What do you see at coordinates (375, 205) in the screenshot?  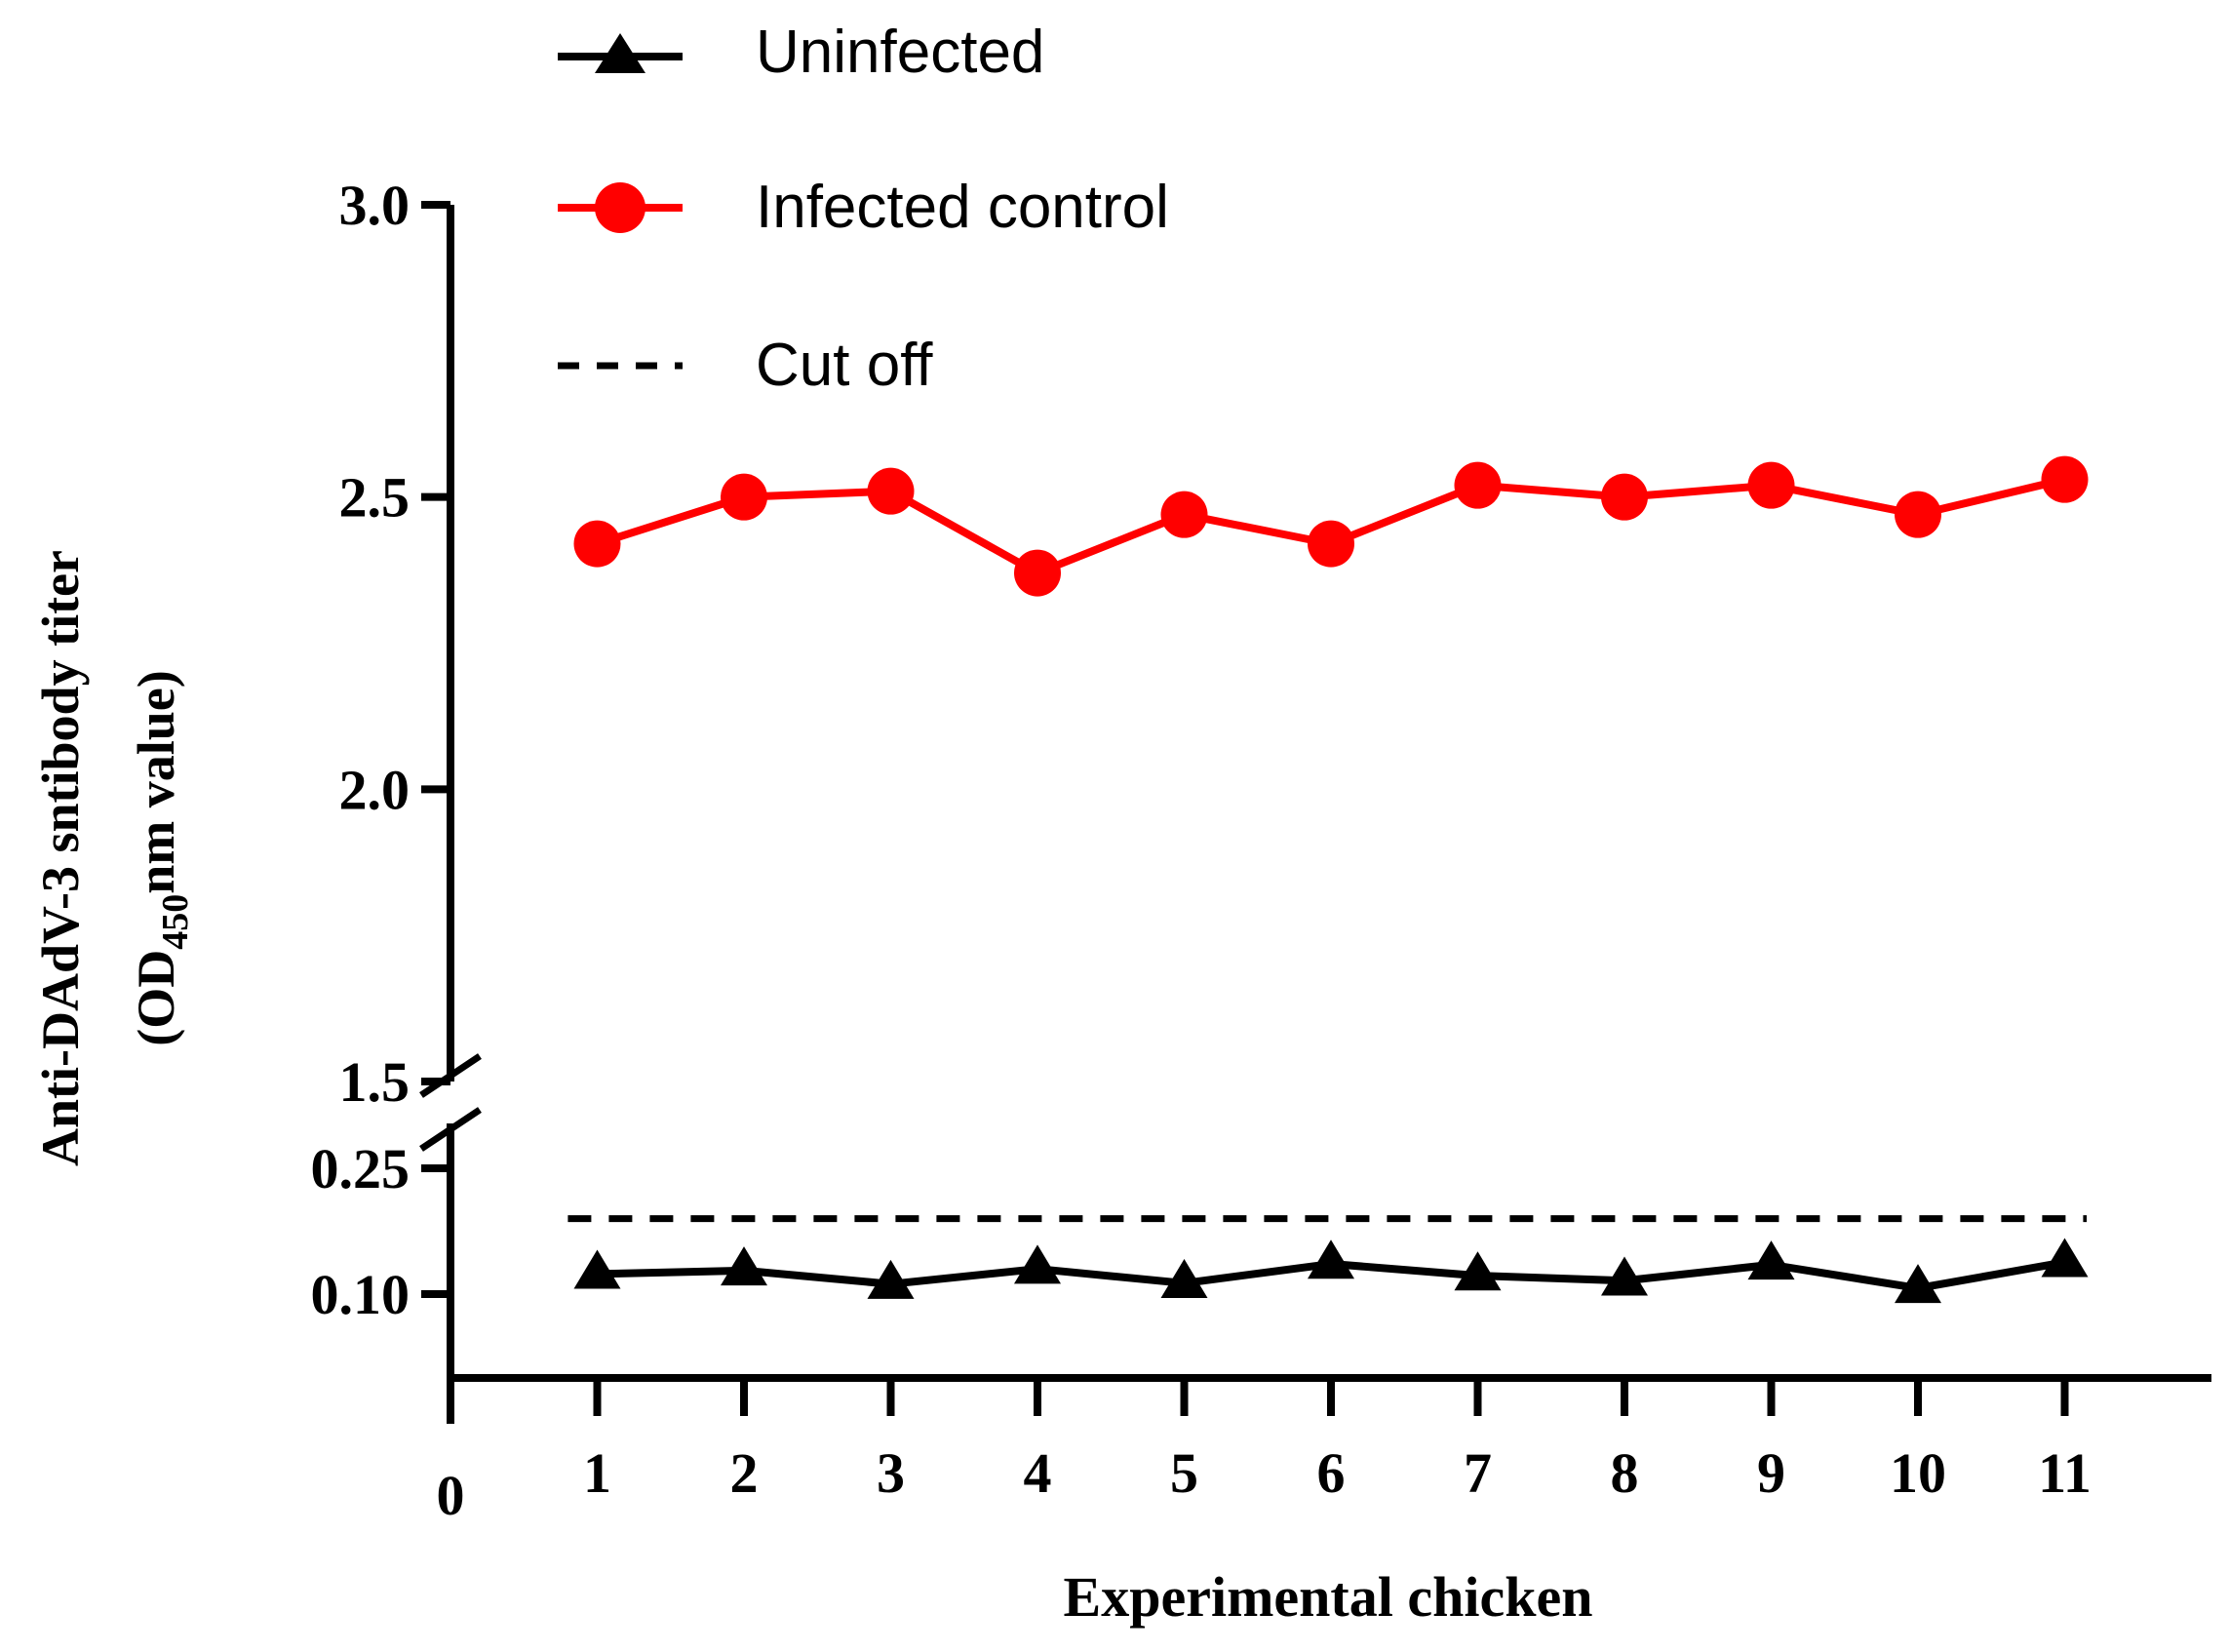 I see `y-tick-label: 3.0` at bounding box center [375, 205].